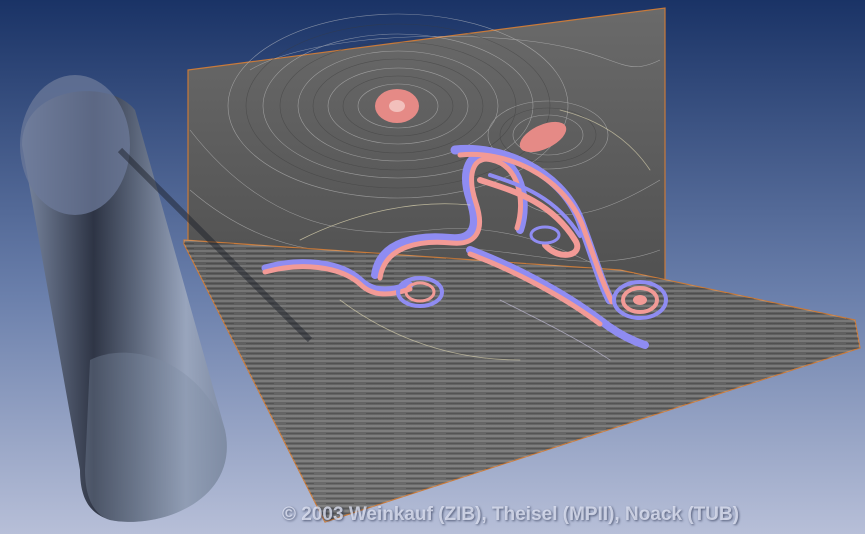 Image resolution: width=865 pixels, height=534 pixels. What do you see at coordinates (156, 437) in the screenshot?
I see `cylinder-front` at bounding box center [156, 437].